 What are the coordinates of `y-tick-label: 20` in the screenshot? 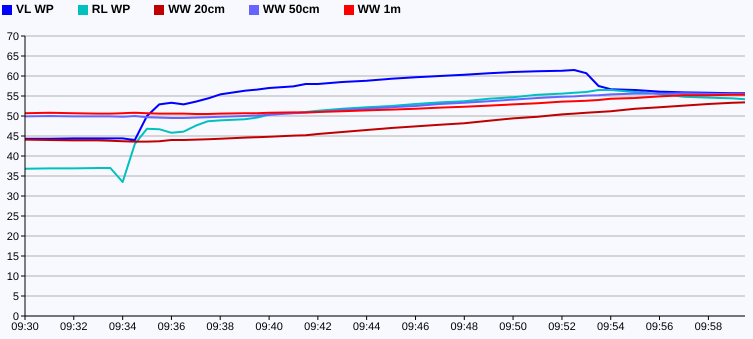 It's located at (12, 236).